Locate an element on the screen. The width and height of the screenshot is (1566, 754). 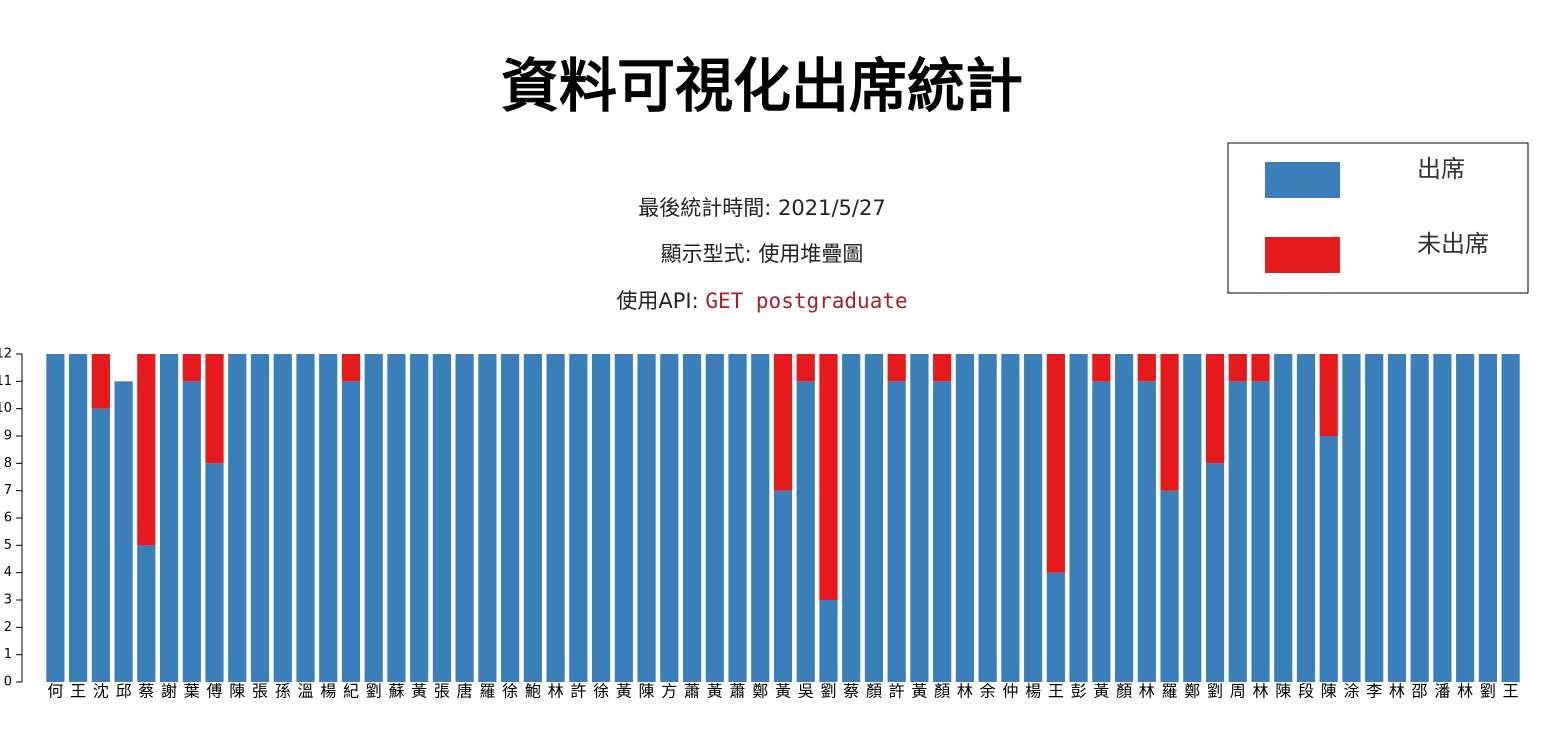
x-tick-label: 羅 is located at coordinates (487, 691).